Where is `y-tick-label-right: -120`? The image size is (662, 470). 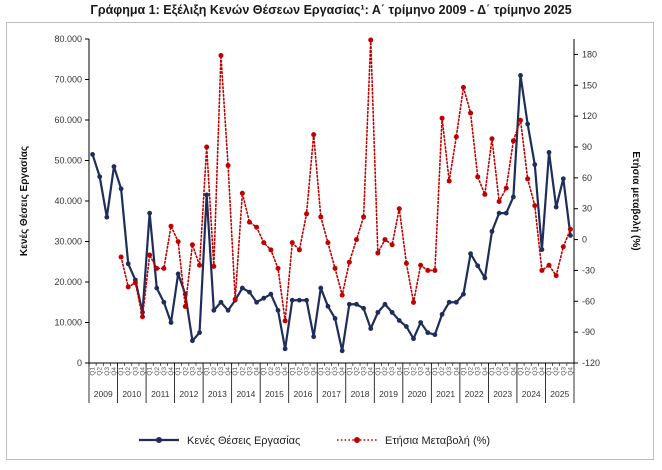 y-tick-label-right: -120 is located at coordinates (591, 363).